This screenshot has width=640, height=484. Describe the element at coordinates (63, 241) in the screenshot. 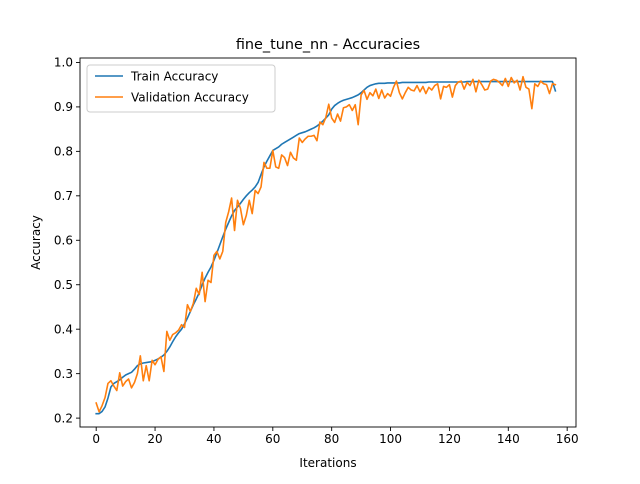

I see `y-tick-label: 0.6` at that location.